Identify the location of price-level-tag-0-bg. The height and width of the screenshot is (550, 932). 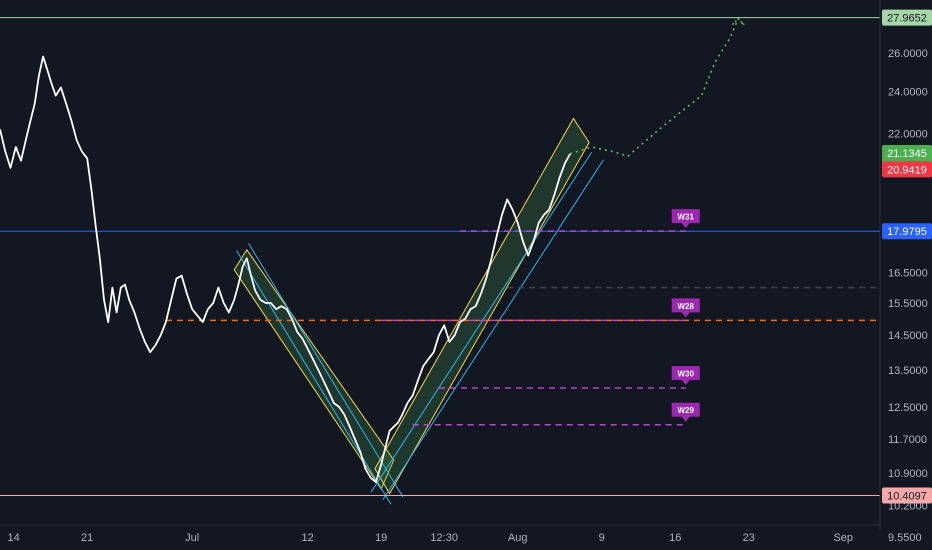
(907, 17).